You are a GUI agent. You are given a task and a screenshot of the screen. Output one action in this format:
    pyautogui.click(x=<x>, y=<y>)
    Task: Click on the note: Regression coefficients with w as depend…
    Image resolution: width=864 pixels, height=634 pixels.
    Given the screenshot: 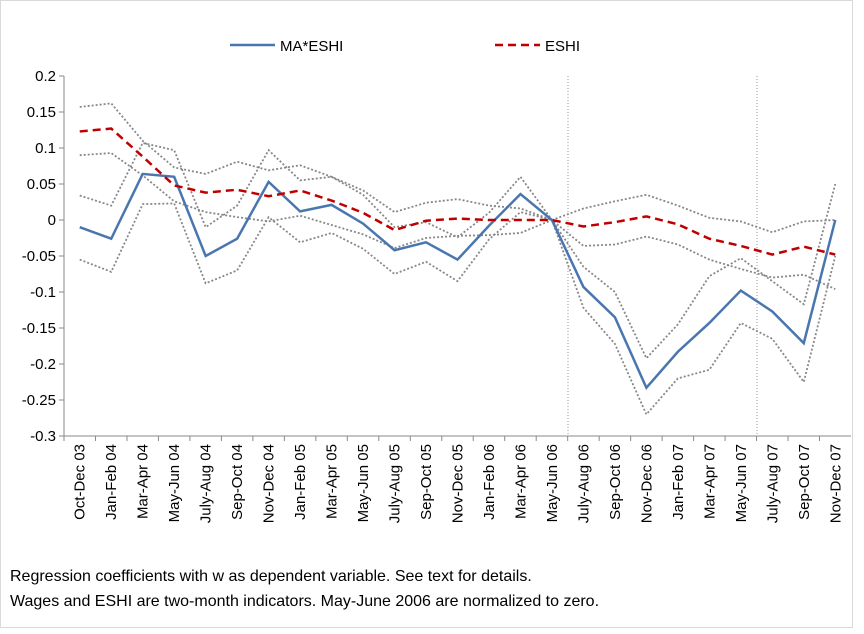 What is the action you would take?
    pyautogui.click(x=271, y=576)
    